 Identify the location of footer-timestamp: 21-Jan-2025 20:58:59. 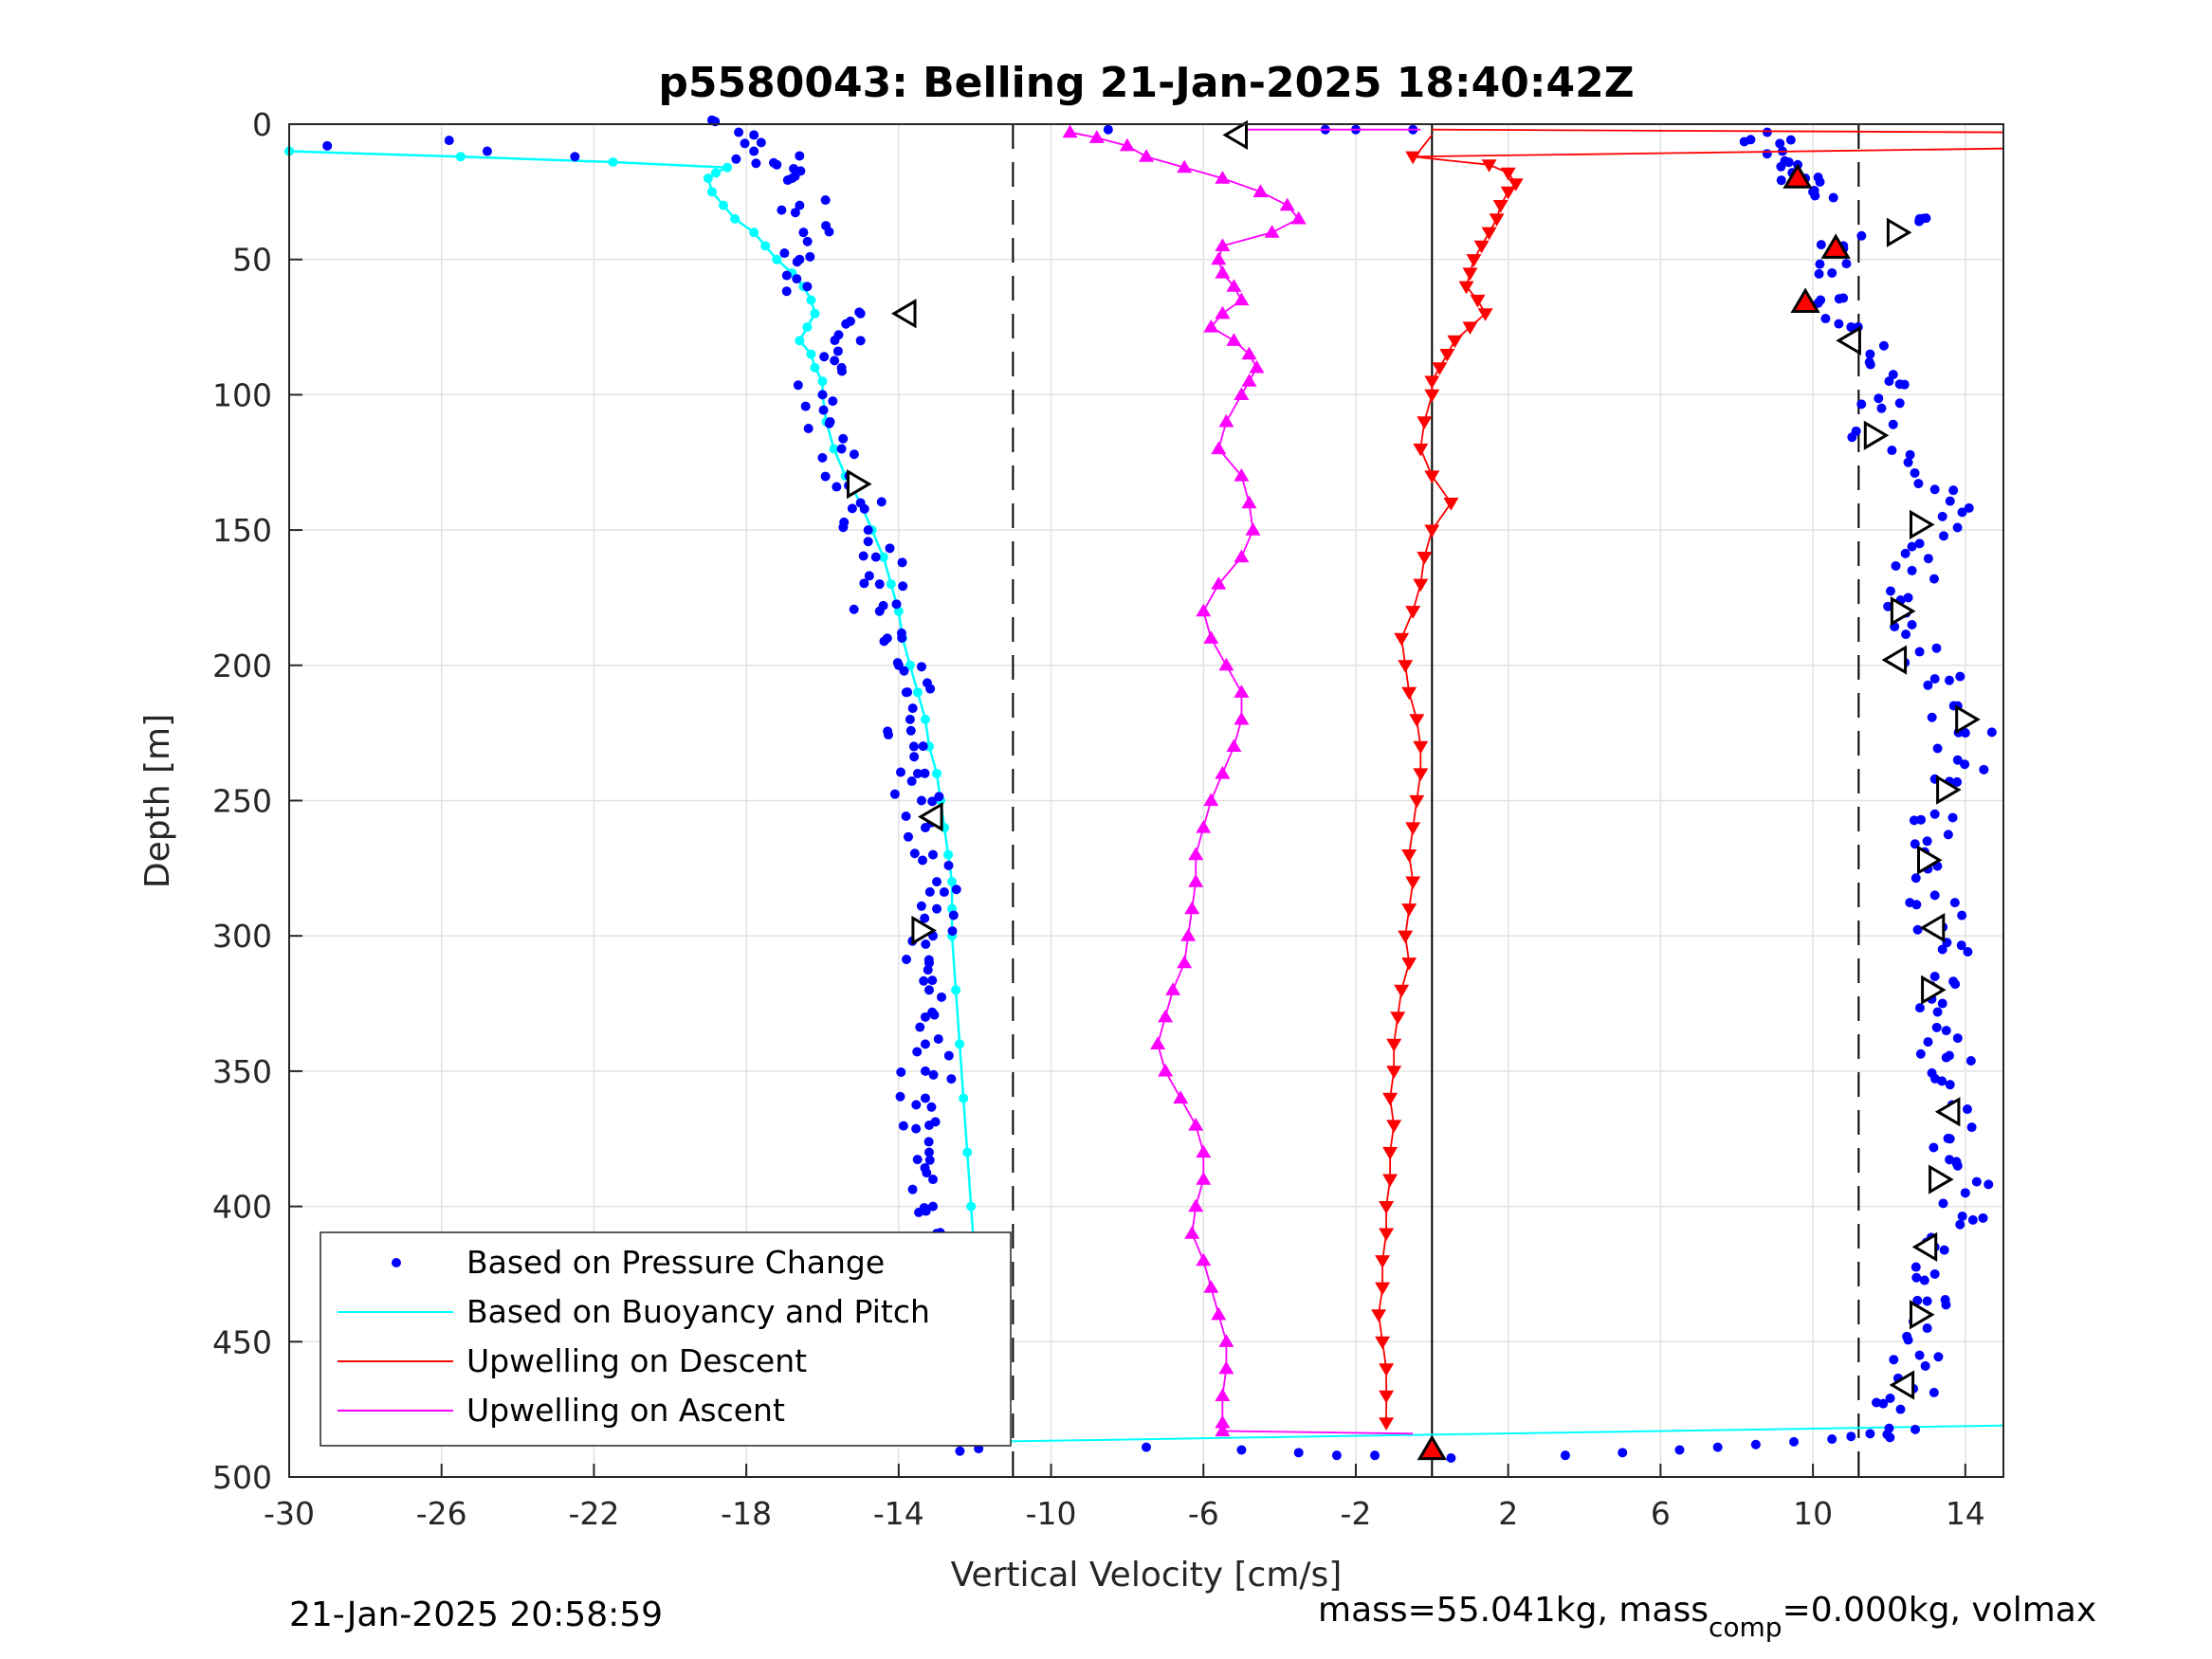
(476, 1614).